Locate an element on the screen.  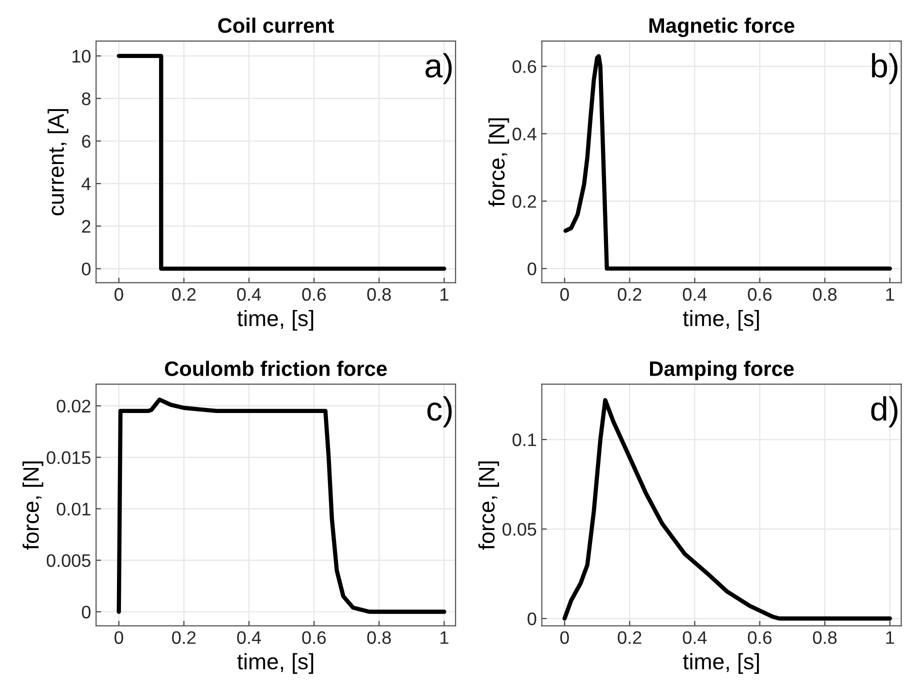
annotation: b) is located at coordinates (885, 68).